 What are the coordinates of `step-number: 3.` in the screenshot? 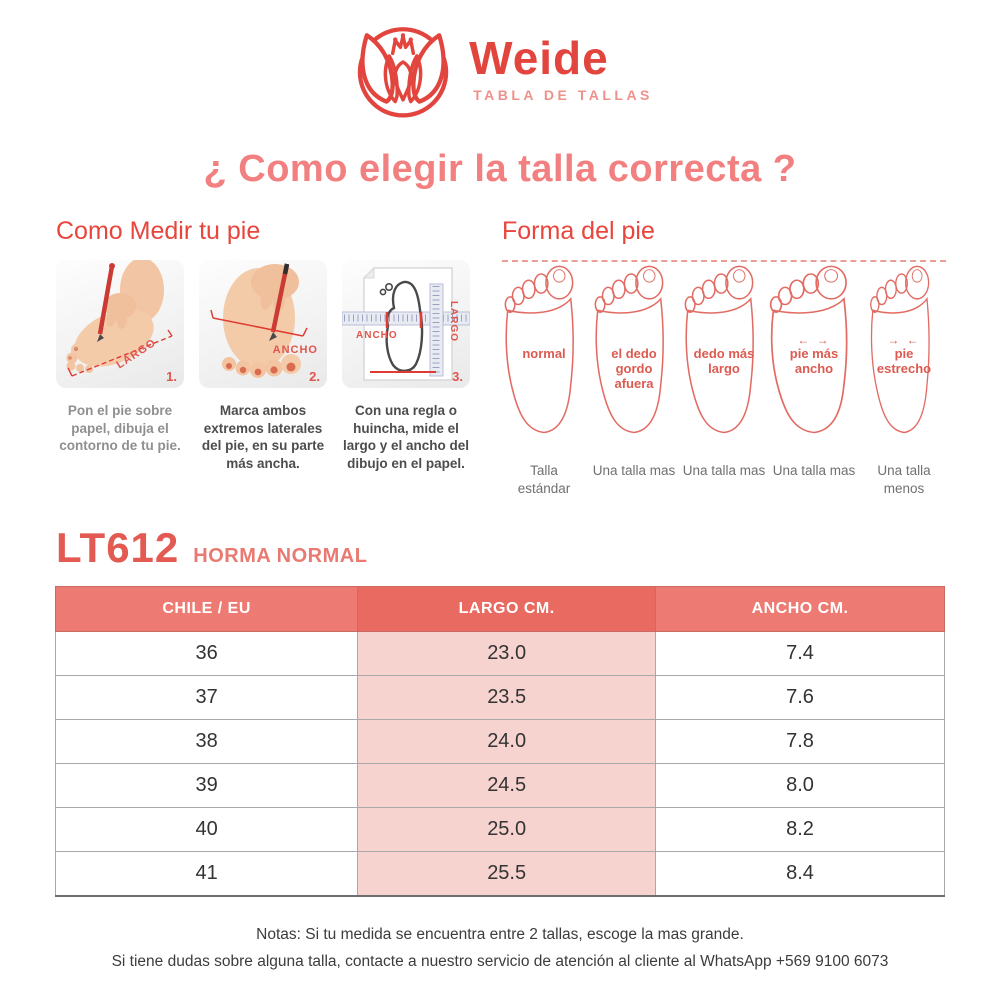 It's located at (457, 376).